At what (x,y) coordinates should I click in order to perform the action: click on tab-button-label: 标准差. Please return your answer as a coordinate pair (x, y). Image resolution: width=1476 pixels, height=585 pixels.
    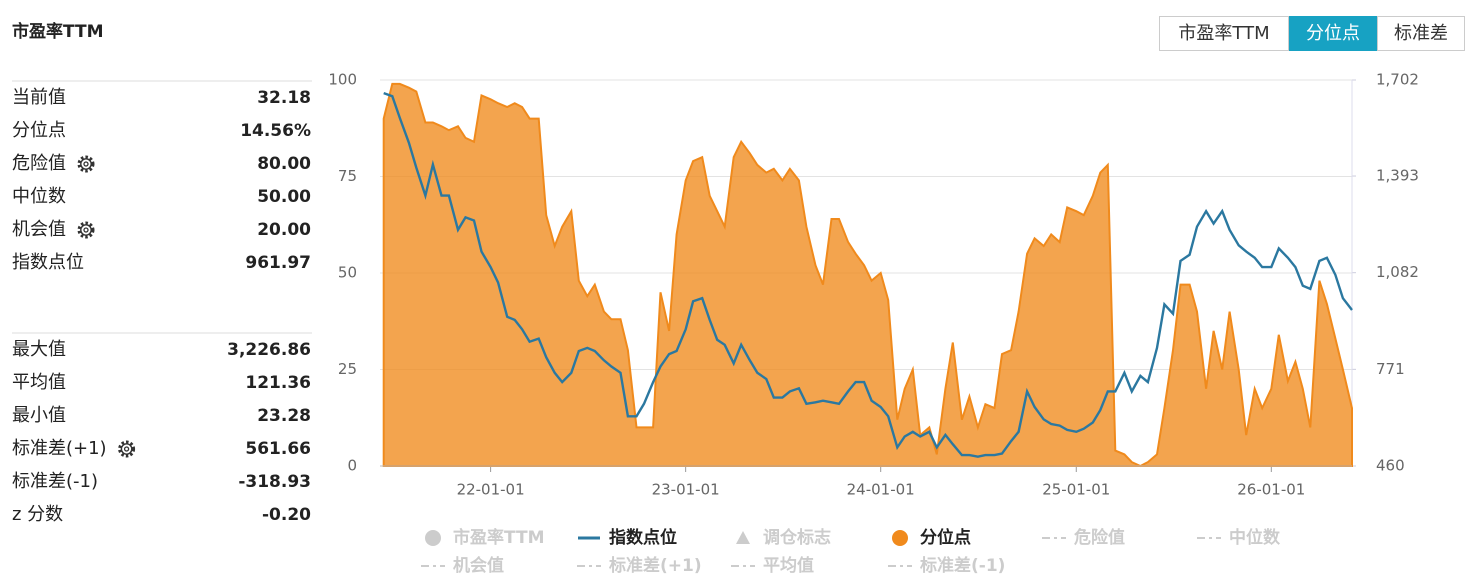
    Looking at the image, I should click on (1421, 33).